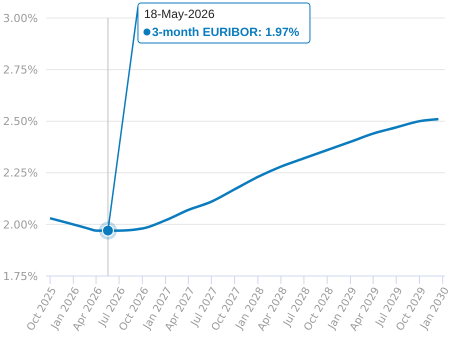 The height and width of the screenshot is (346, 461). Describe the element at coordinates (20, 70) in the screenshot. I see `y-tick-label: 2.75%` at that location.